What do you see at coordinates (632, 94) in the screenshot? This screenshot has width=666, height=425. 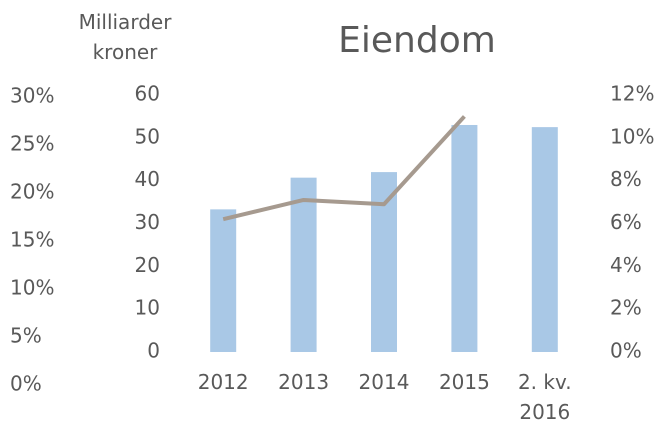 I see `y2-tick-label: 12%` at bounding box center [632, 94].